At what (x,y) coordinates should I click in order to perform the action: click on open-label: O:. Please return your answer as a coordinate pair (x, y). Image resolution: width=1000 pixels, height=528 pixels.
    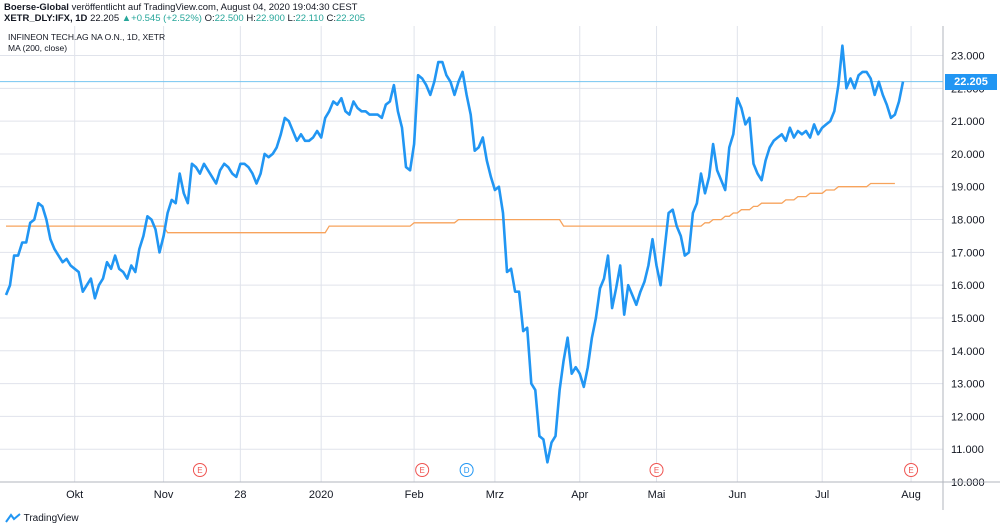
    Looking at the image, I should click on (209, 18).